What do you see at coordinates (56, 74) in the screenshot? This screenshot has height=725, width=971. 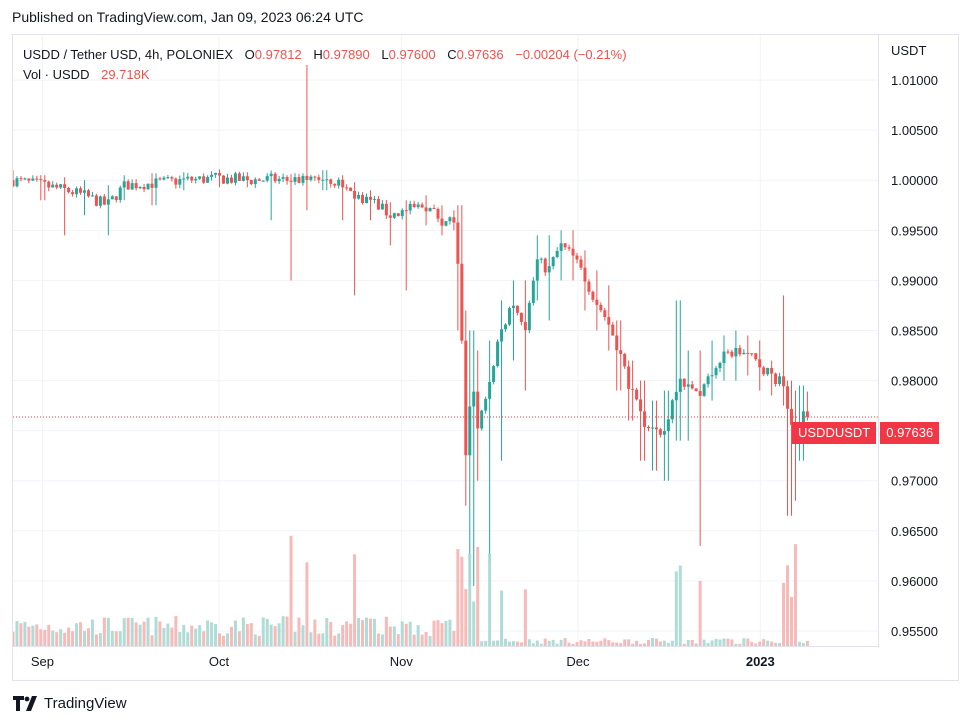 I see `volume-label: Vol · USDD` at bounding box center [56, 74].